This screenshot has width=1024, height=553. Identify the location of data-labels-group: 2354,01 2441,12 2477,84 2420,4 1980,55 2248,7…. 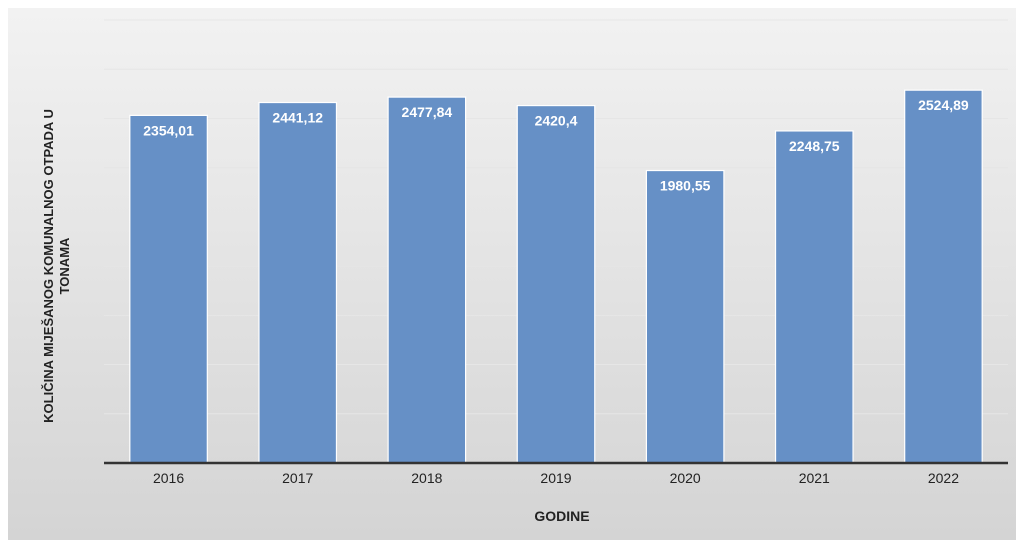
(556, 145).